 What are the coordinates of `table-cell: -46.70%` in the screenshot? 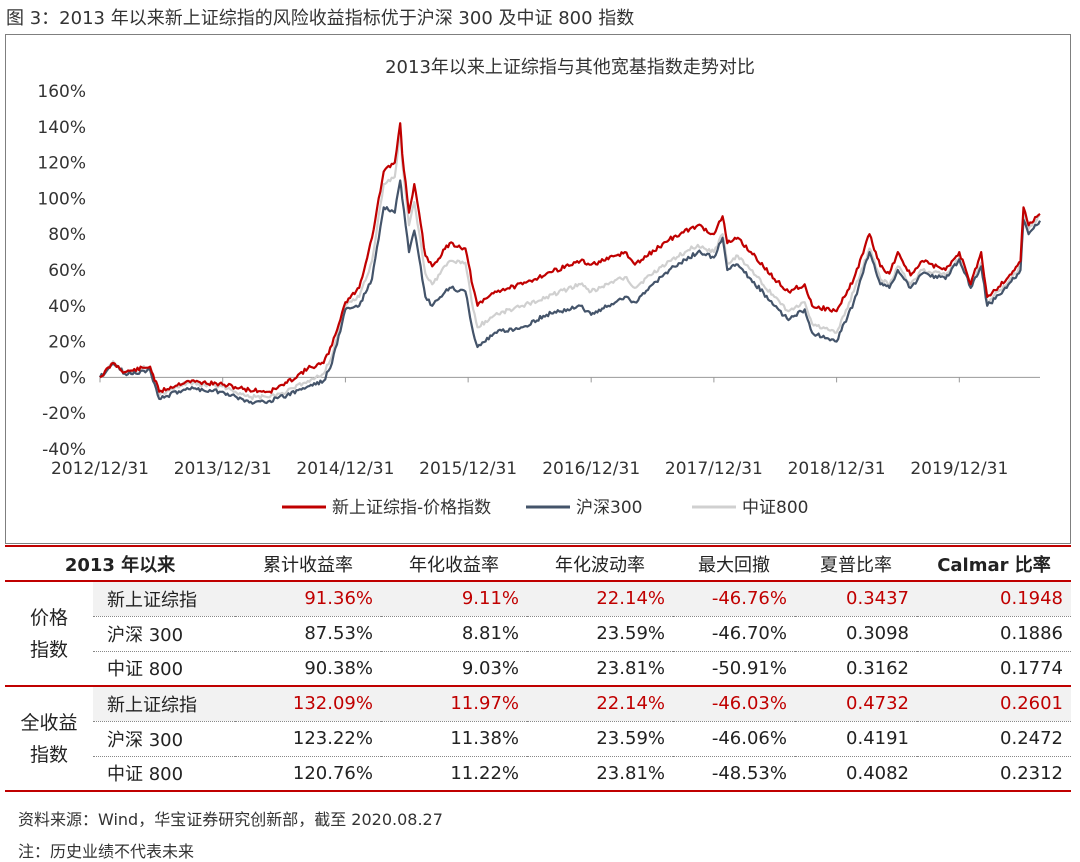 It's located at (734, 634).